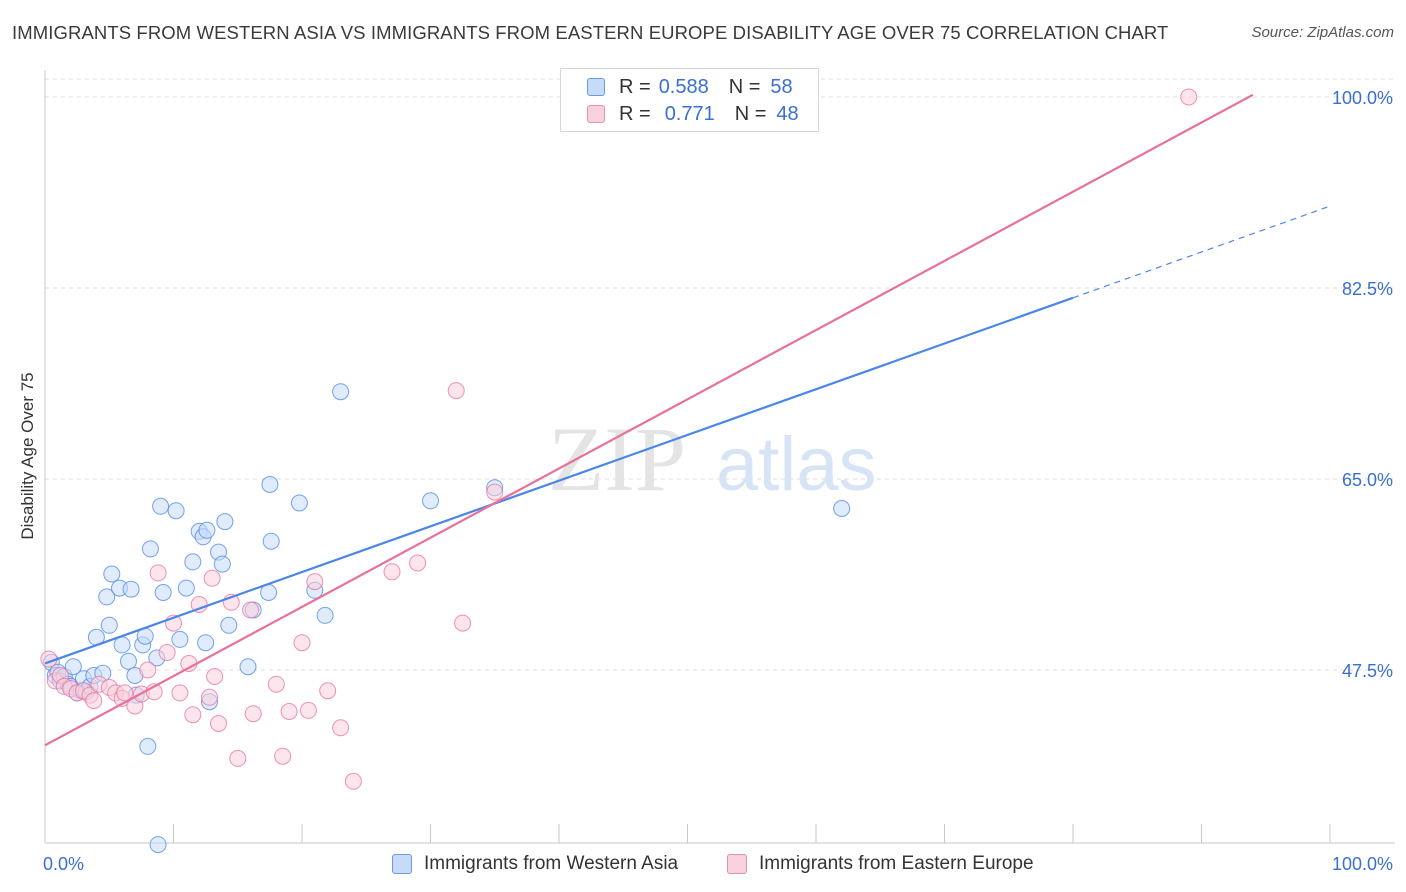 The image size is (1406, 892). I want to click on legend-r-value: 0.588, so click(683, 86).